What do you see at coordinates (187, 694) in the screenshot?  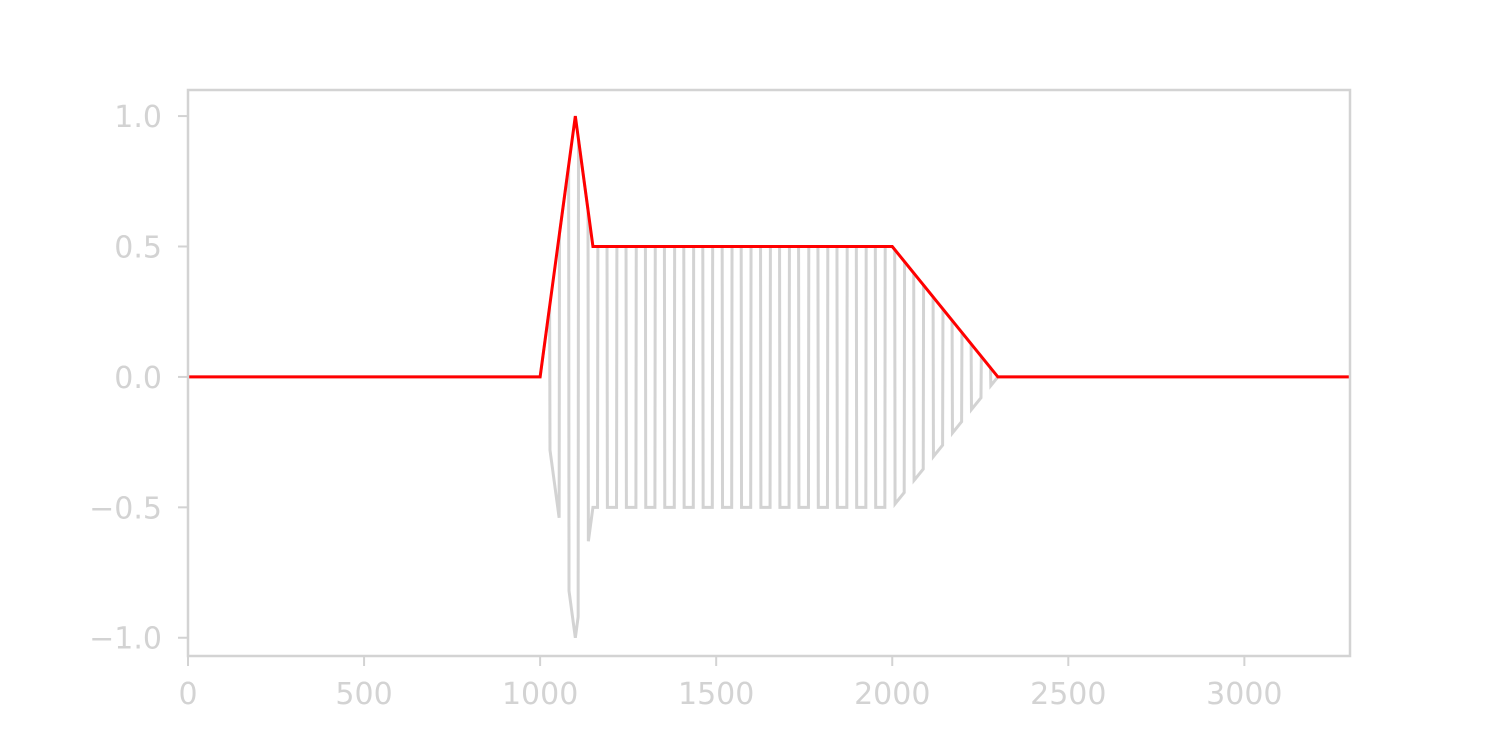 I see `x-tick-label: 0` at bounding box center [187, 694].